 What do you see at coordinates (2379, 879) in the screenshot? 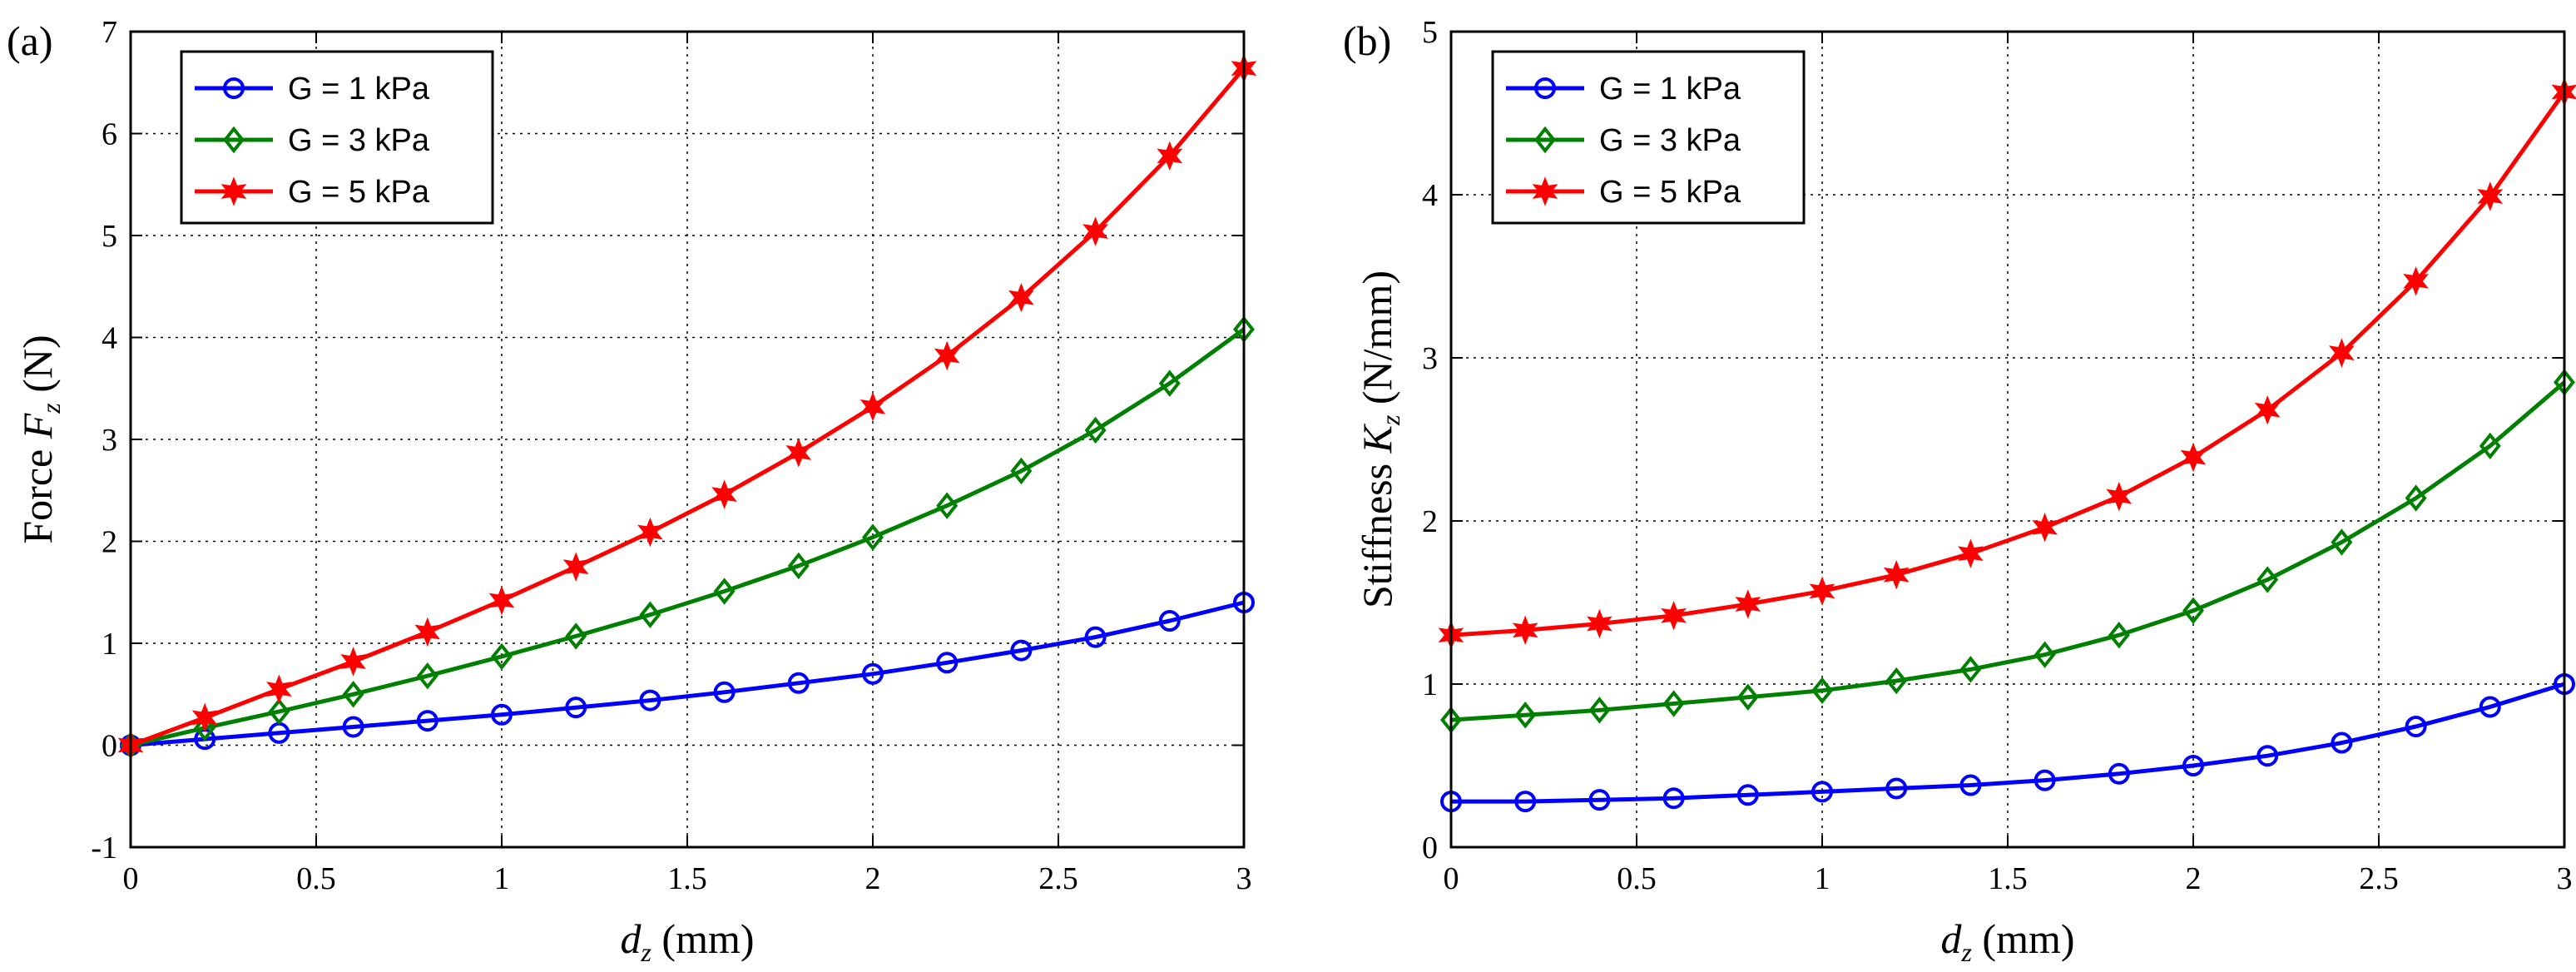
I see `x-tick-label: 2.5` at bounding box center [2379, 879].